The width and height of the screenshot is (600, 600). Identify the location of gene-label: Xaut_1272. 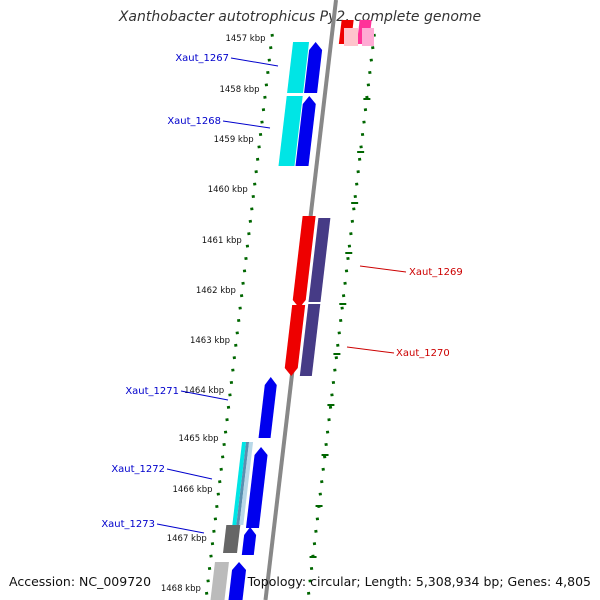
(138, 469).